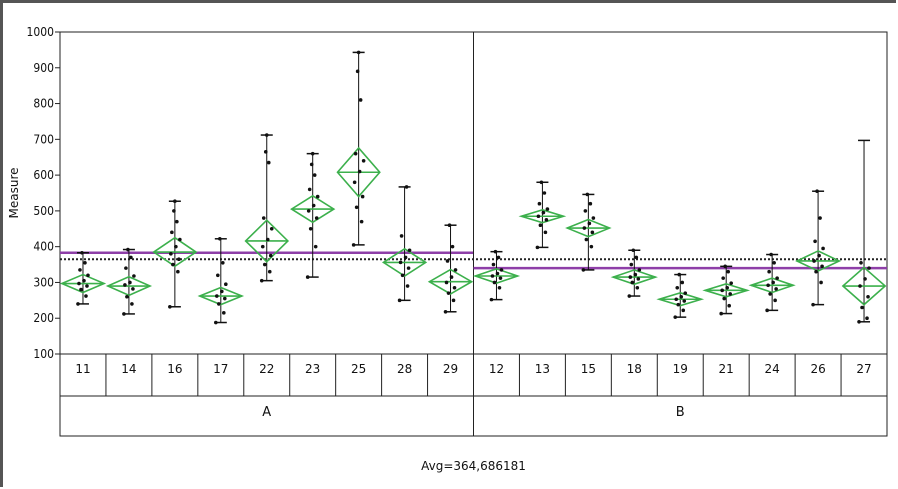 The width and height of the screenshot is (898, 489). What do you see at coordinates (41, 32) in the screenshot?
I see `y-tick-label: 1000` at bounding box center [41, 32].